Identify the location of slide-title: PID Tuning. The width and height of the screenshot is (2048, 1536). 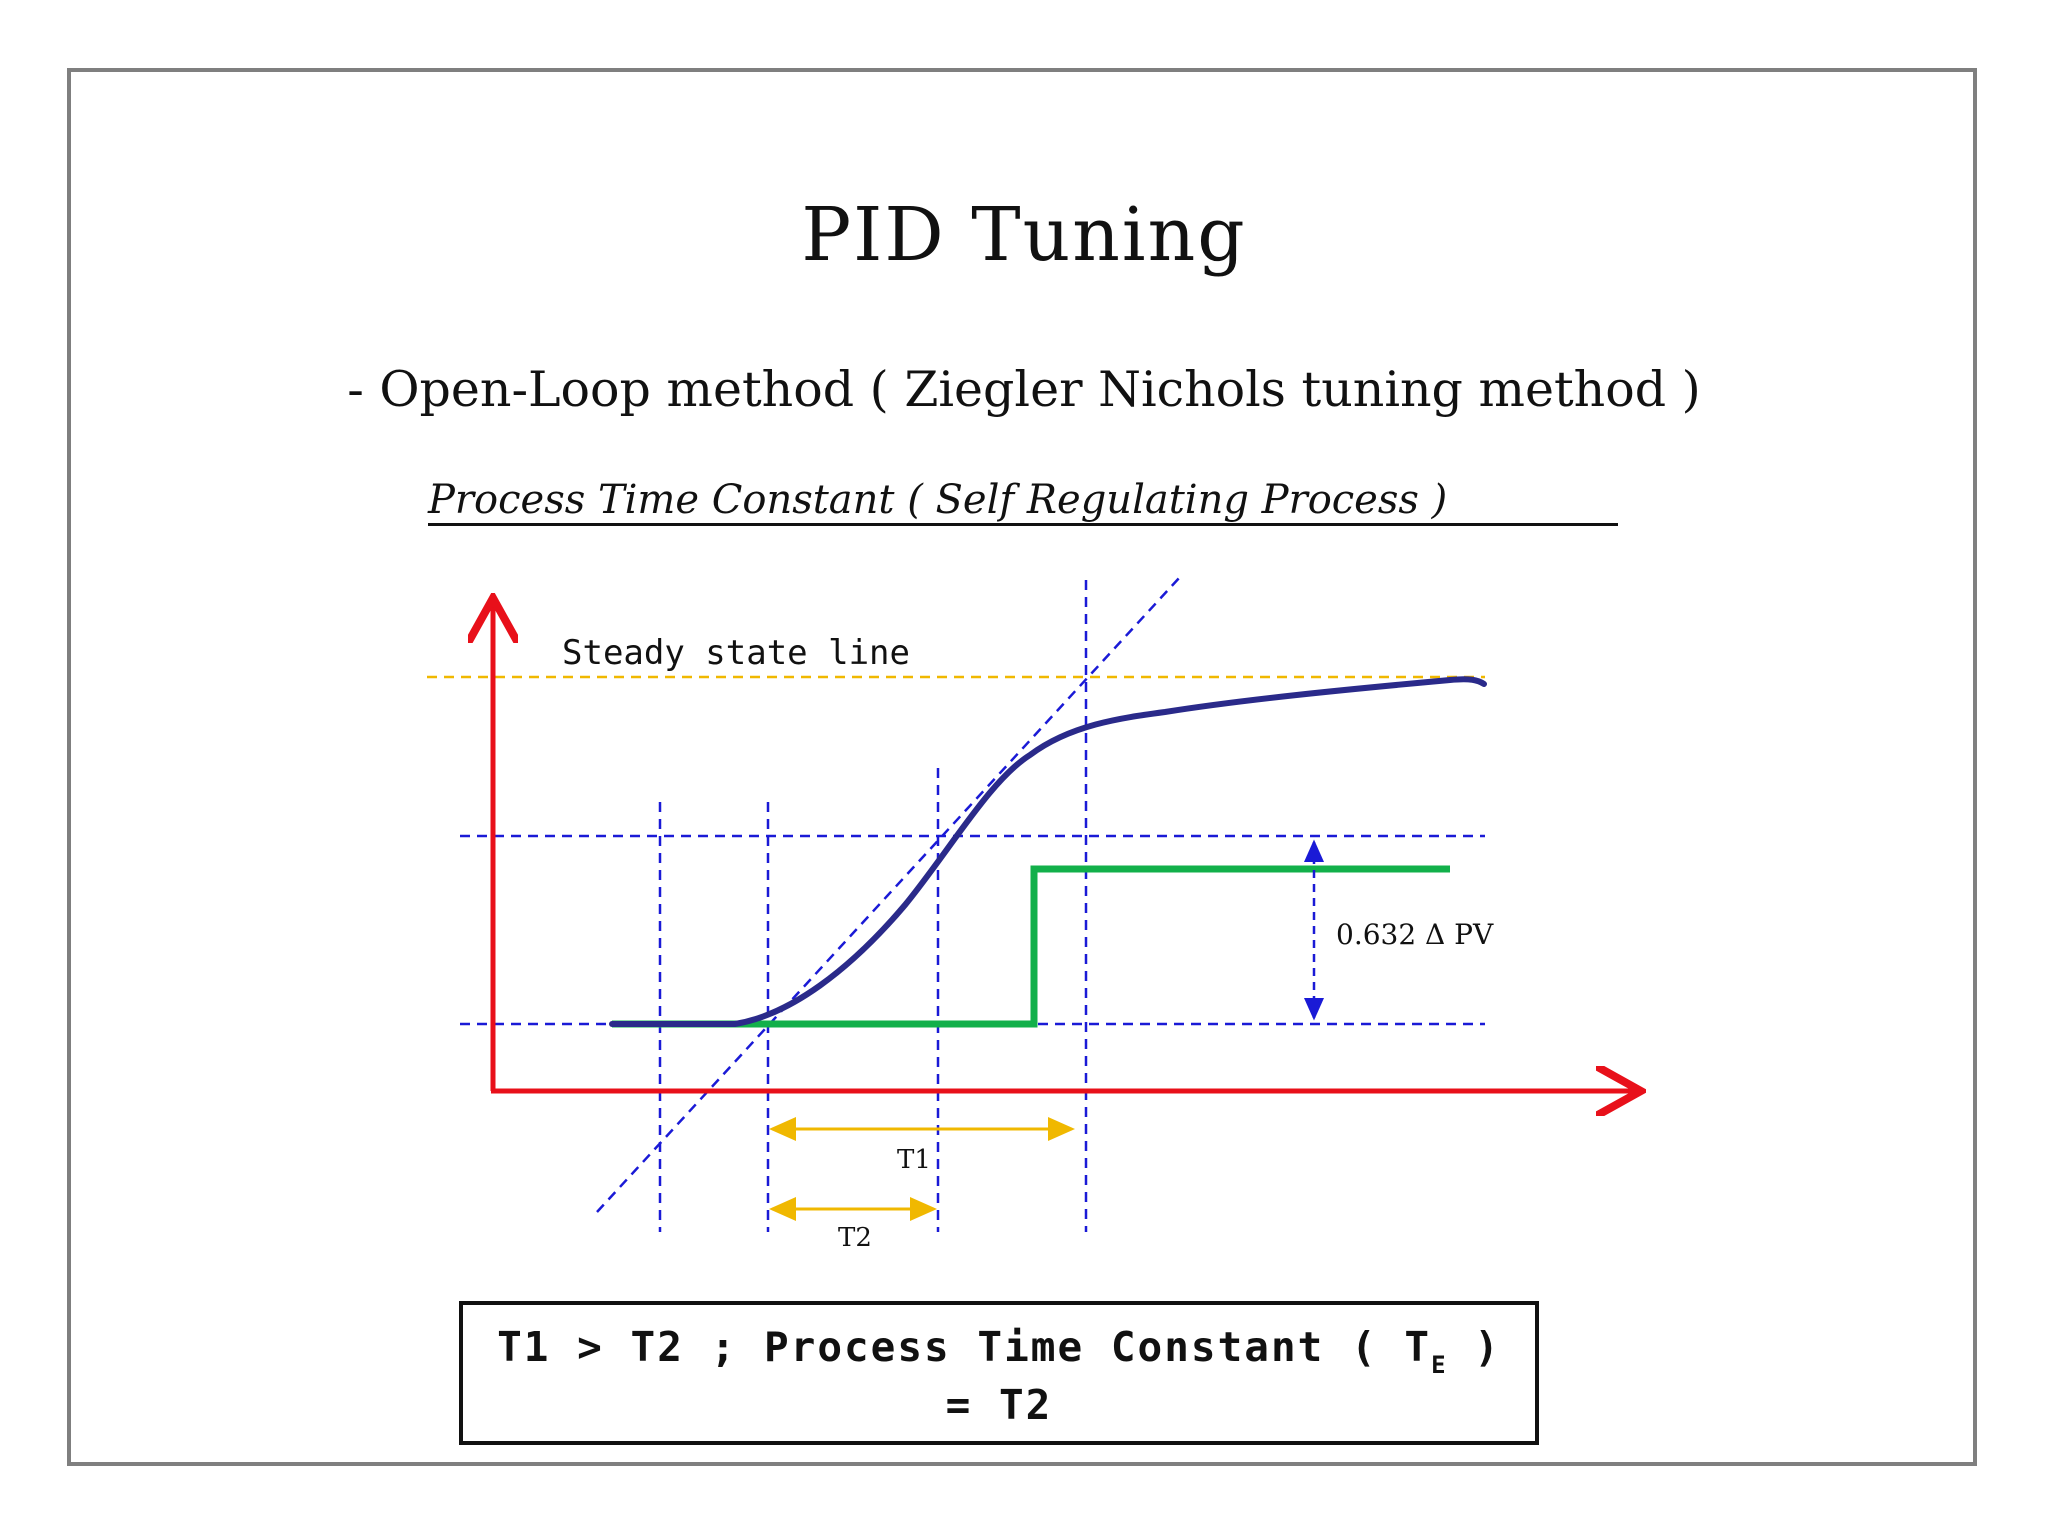
(1024, 235).